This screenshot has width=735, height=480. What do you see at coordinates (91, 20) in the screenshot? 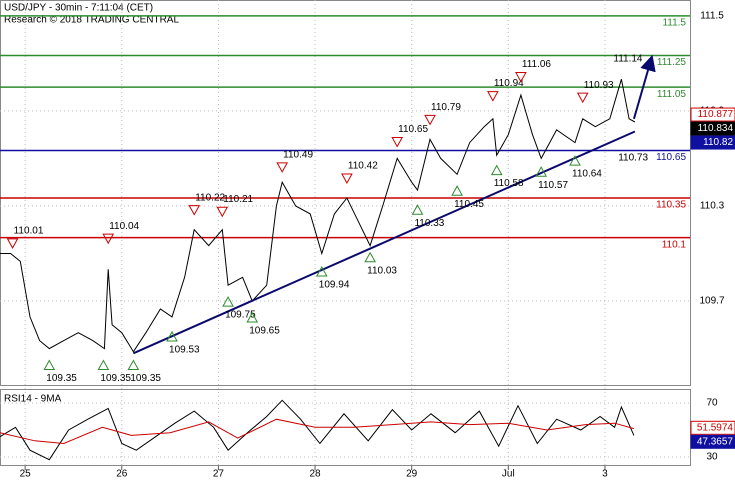
I see `chart-subtitle: Research © 2018 TRADING CENTRAL` at bounding box center [91, 20].